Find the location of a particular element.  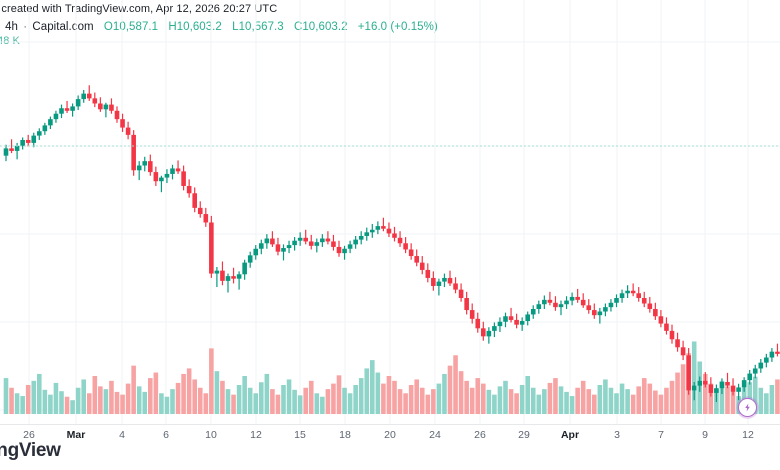

interval-label: 4h is located at coordinates (11, 27).